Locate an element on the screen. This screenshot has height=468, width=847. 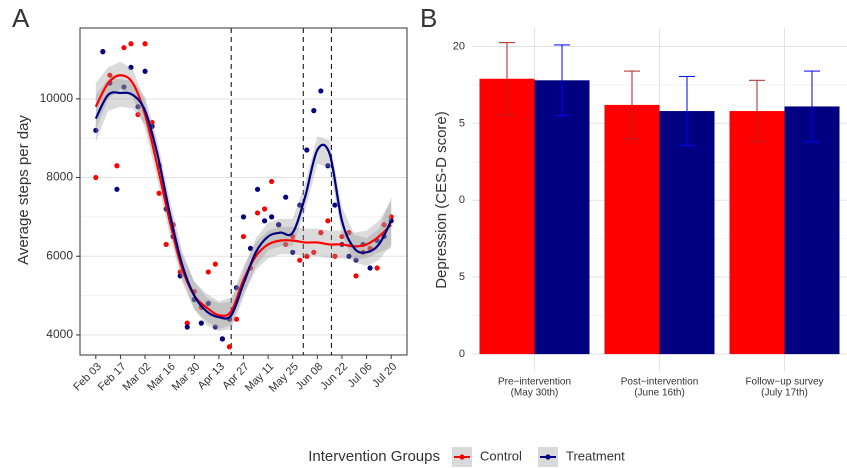
y-tick-label: 8000 is located at coordinates (59, 177).